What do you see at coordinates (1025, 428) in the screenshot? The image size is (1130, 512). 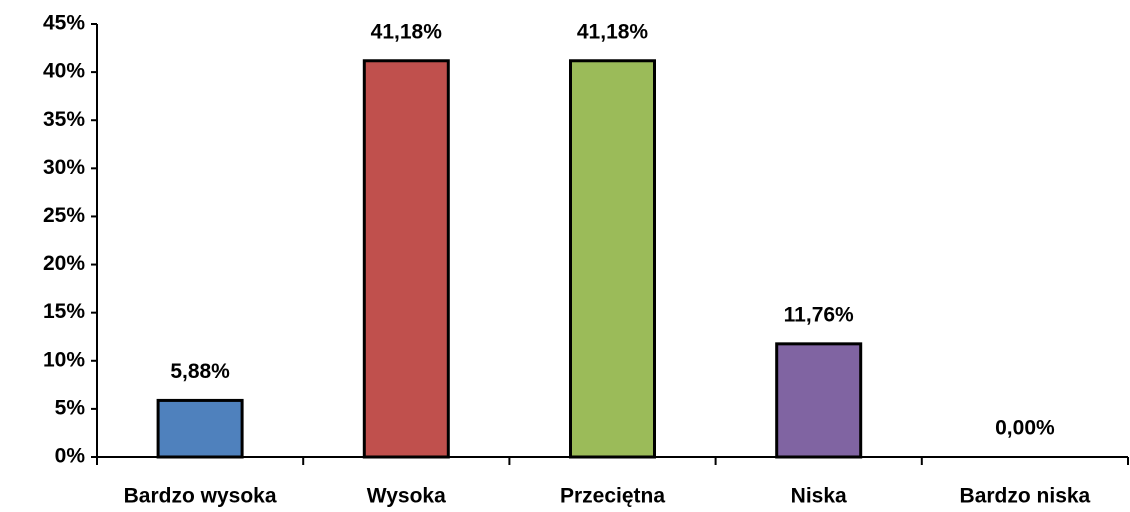 I see `value-label: 0,00%` at bounding box center [1025, 428].